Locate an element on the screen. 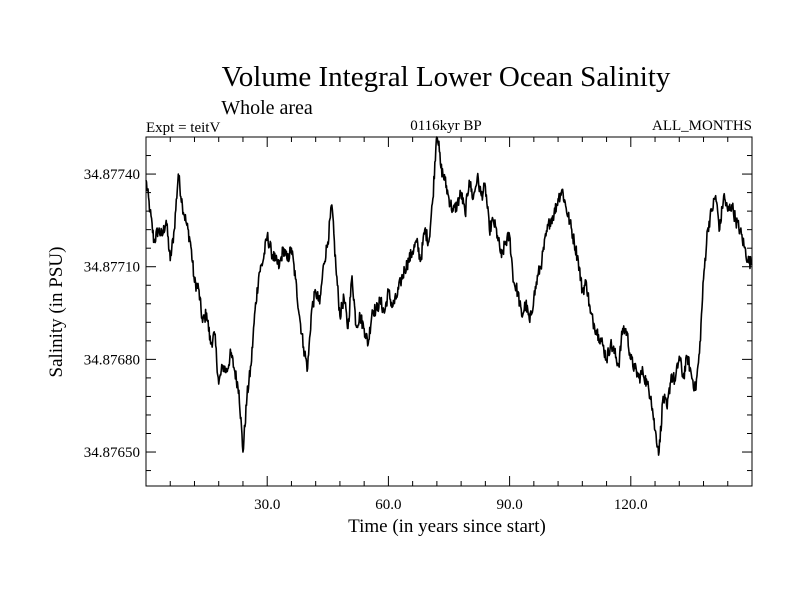  period-label: 0116kyr BP is located at coordinates (446, 126).